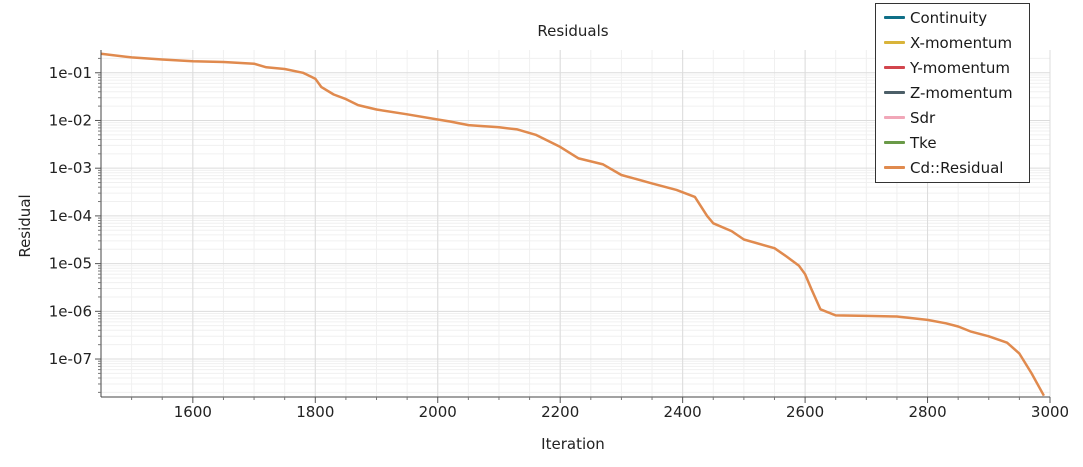 The height and width of the screenshot is (467, 1083). Describe the element at coordinates (70, 311) in the screenshot. I see `y-tick-label: 1e-06` at that location.